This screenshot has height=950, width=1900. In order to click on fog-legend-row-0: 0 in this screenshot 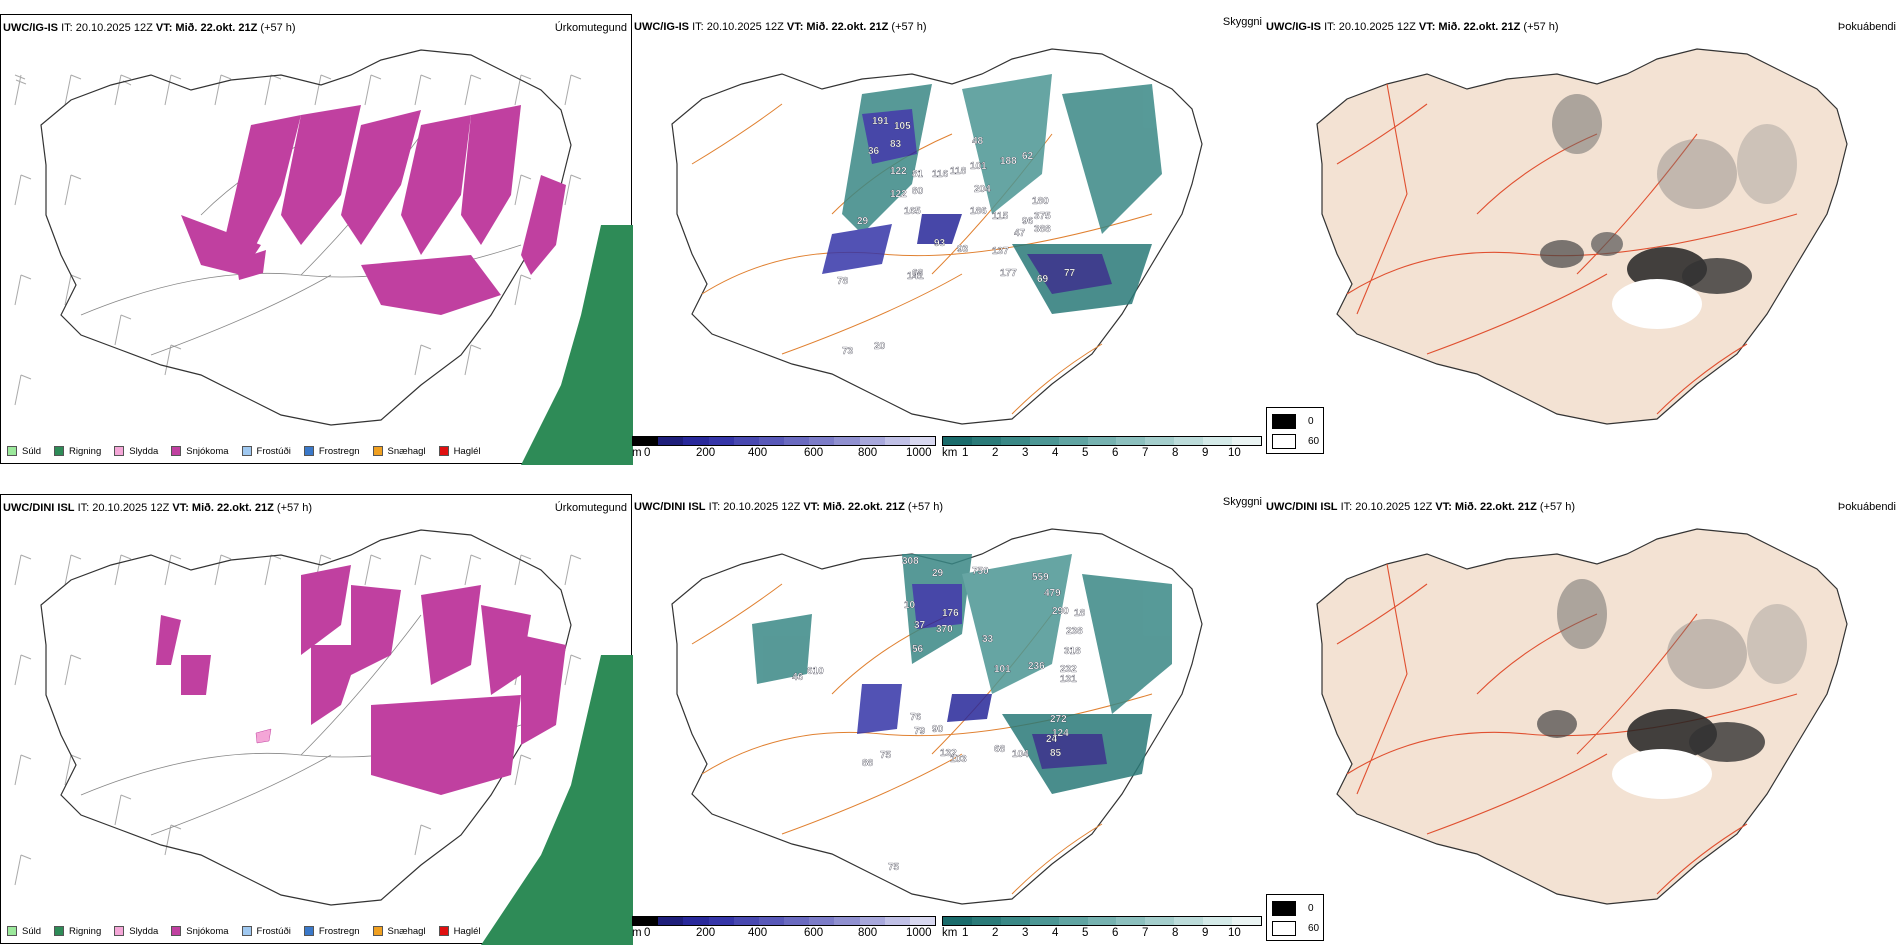, I will do `click(1293, 908)`.